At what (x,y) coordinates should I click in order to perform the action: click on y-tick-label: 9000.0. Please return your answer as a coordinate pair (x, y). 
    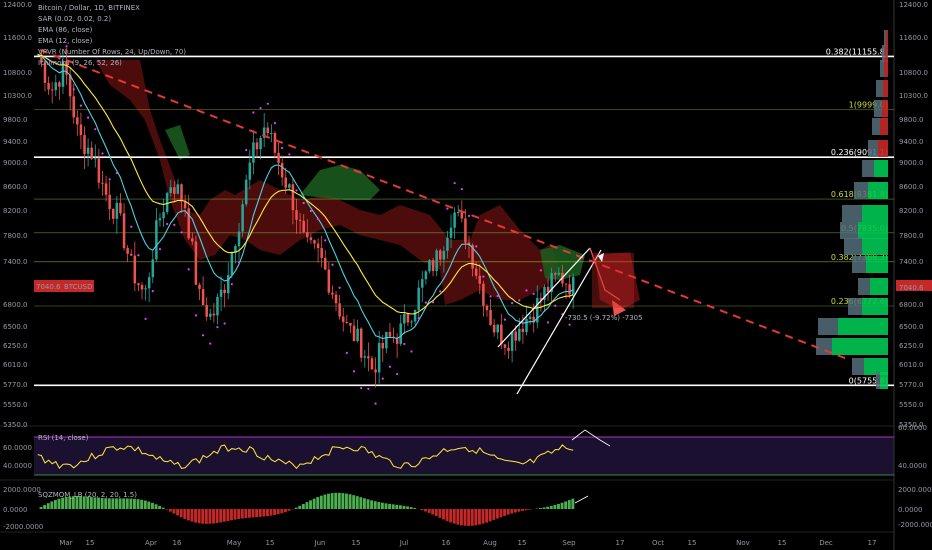
    Looking at the image, I should click on (911, 163).